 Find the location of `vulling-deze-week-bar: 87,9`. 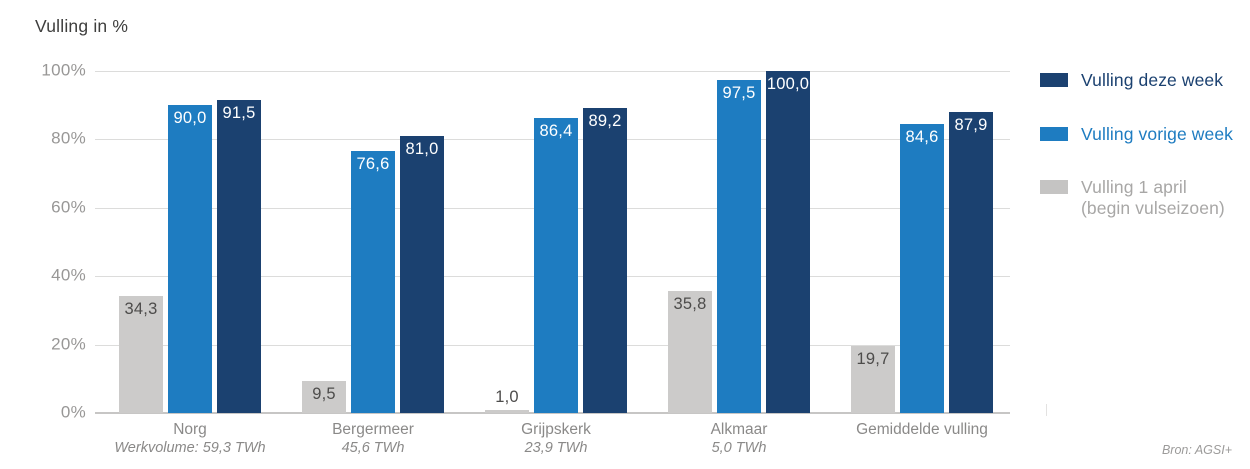

vulling-deze-week-bar: 87,9 is located at coordinates (971, 262).